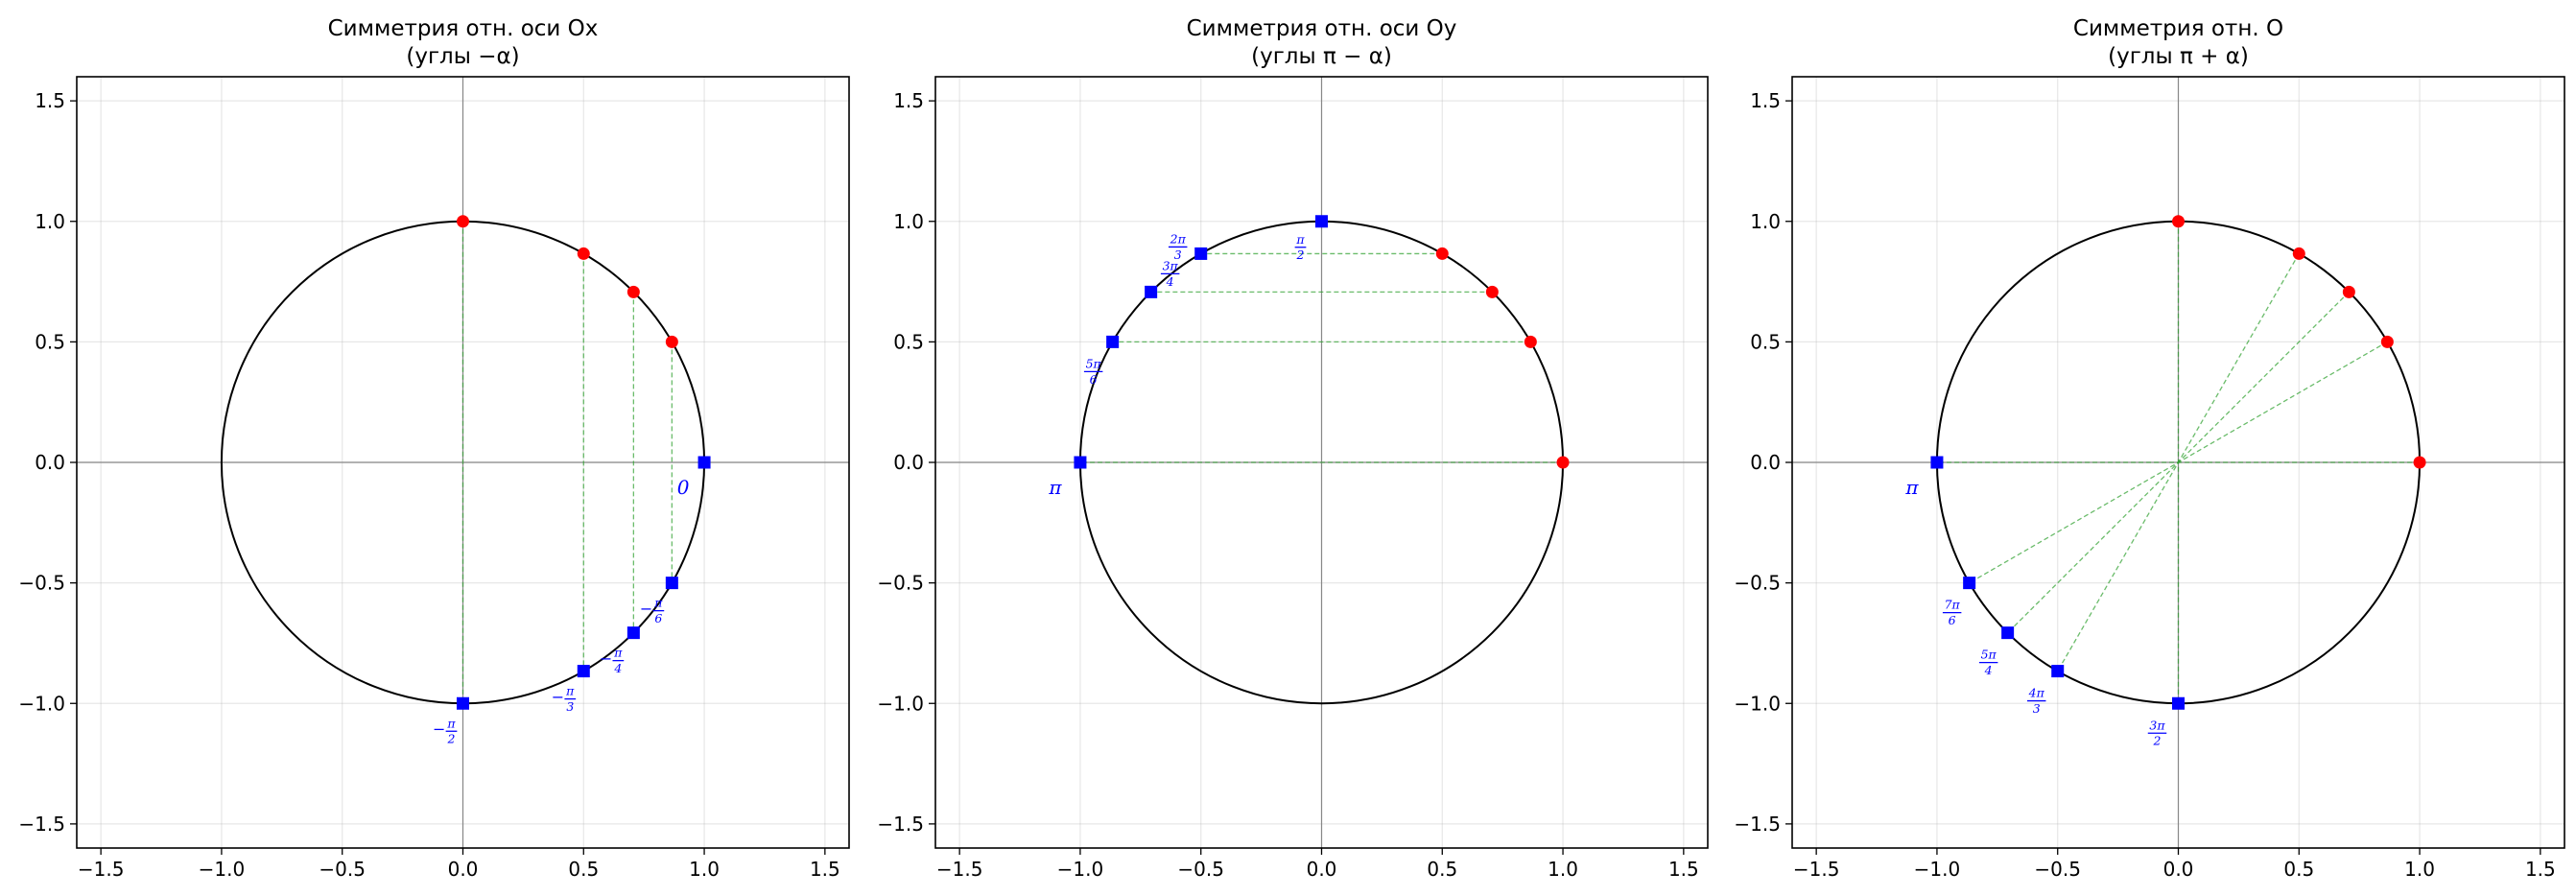 The height and width of the screenshot is (896, 2576). I want to click on angle-label: 3π2, so click(2157, 733).